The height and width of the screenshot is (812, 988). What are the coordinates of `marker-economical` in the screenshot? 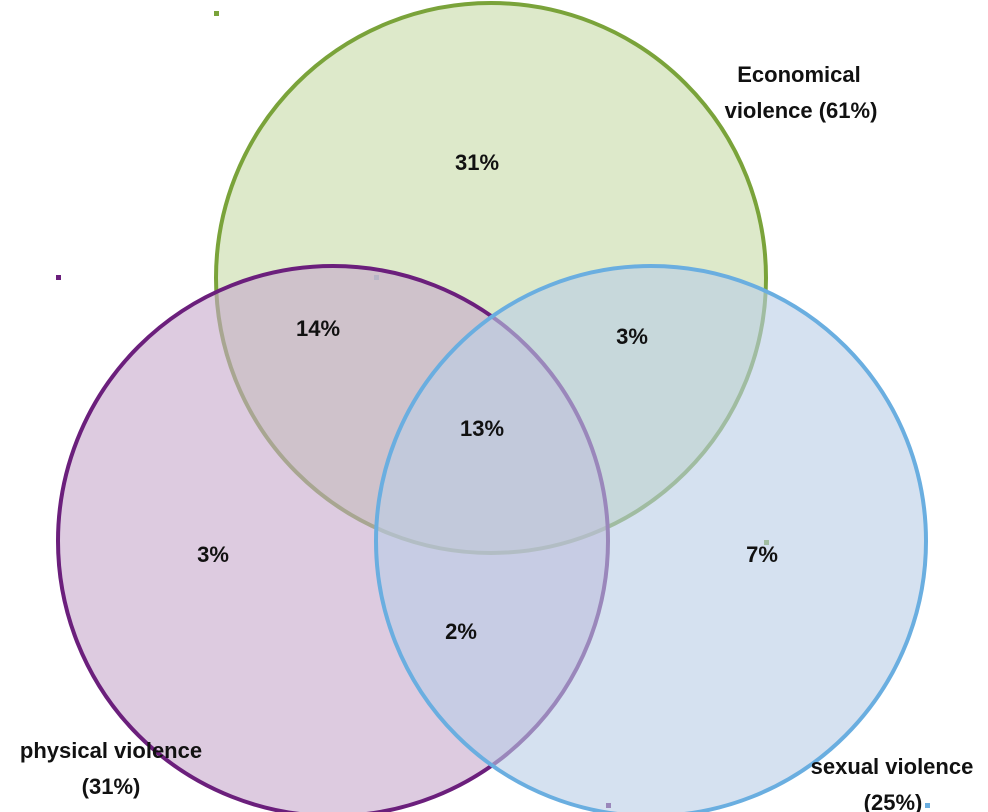 It's located at (216, 13).